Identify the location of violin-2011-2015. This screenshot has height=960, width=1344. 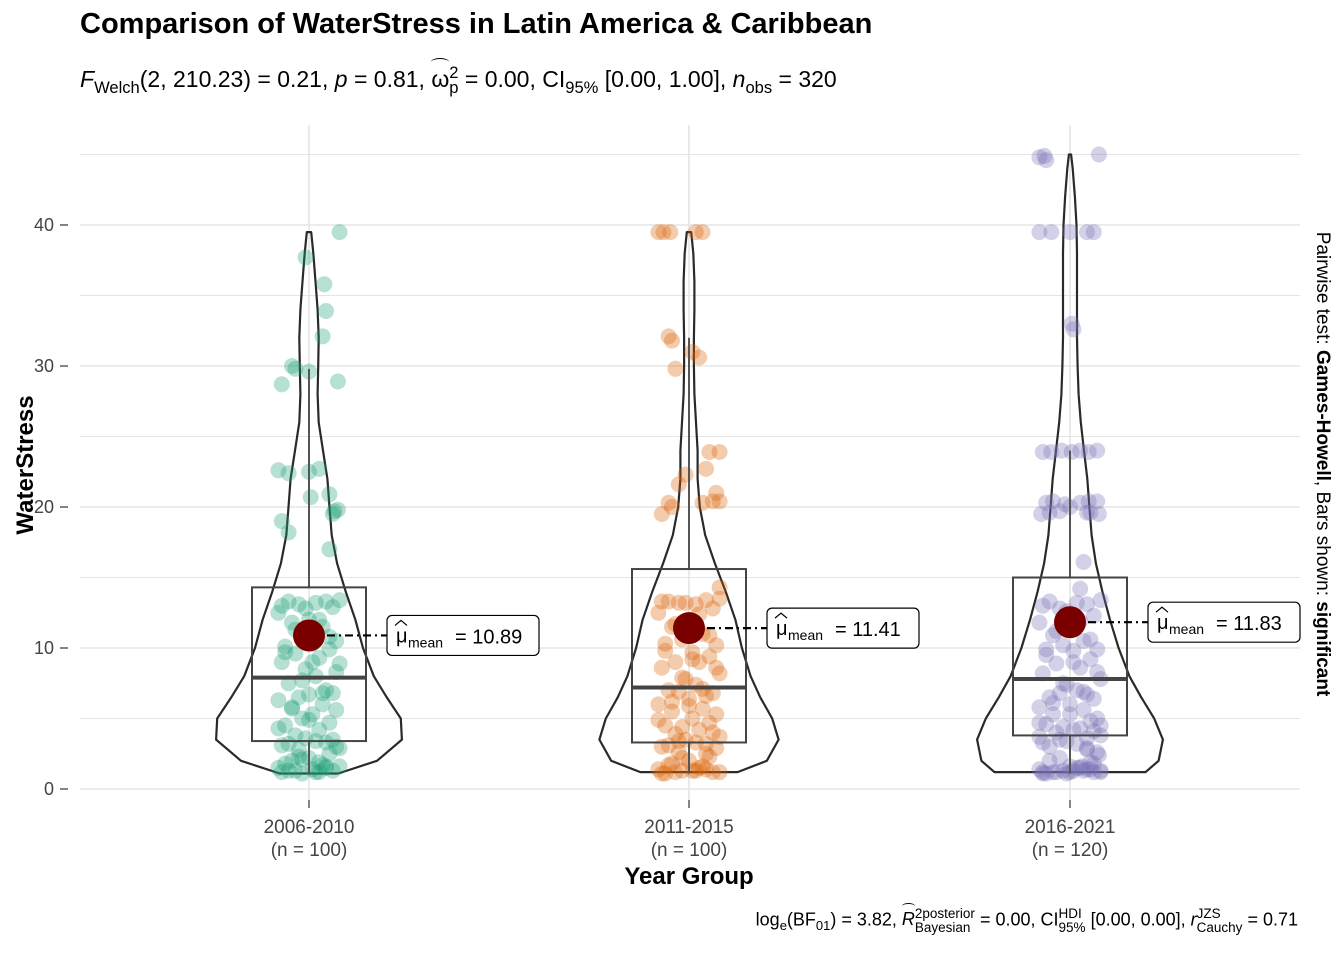
(689, 502).